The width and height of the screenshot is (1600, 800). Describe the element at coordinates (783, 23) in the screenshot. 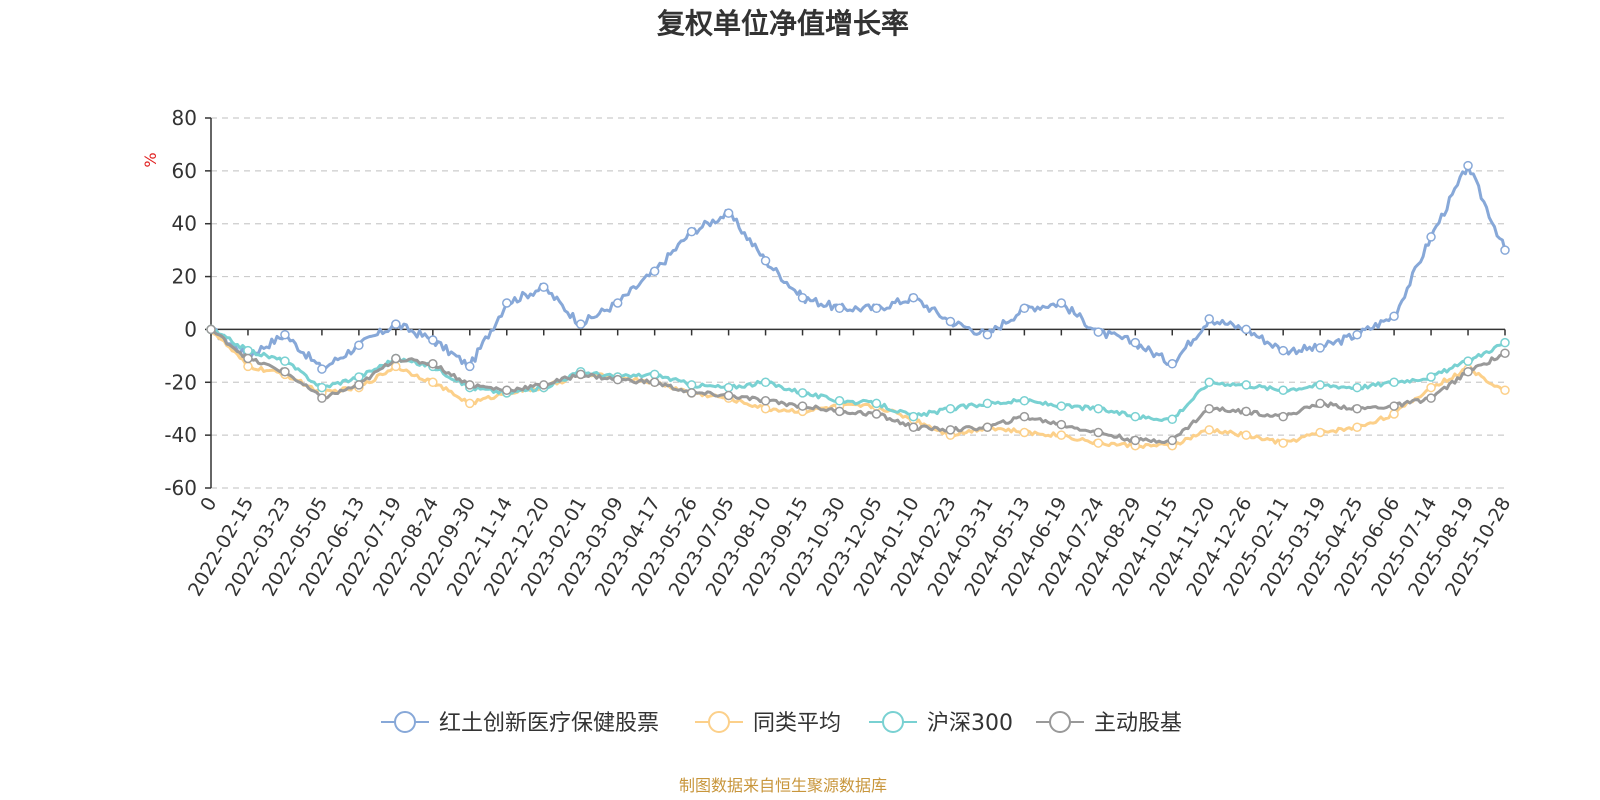

I see `chart-title: 复权单位净值增长率` at that location.